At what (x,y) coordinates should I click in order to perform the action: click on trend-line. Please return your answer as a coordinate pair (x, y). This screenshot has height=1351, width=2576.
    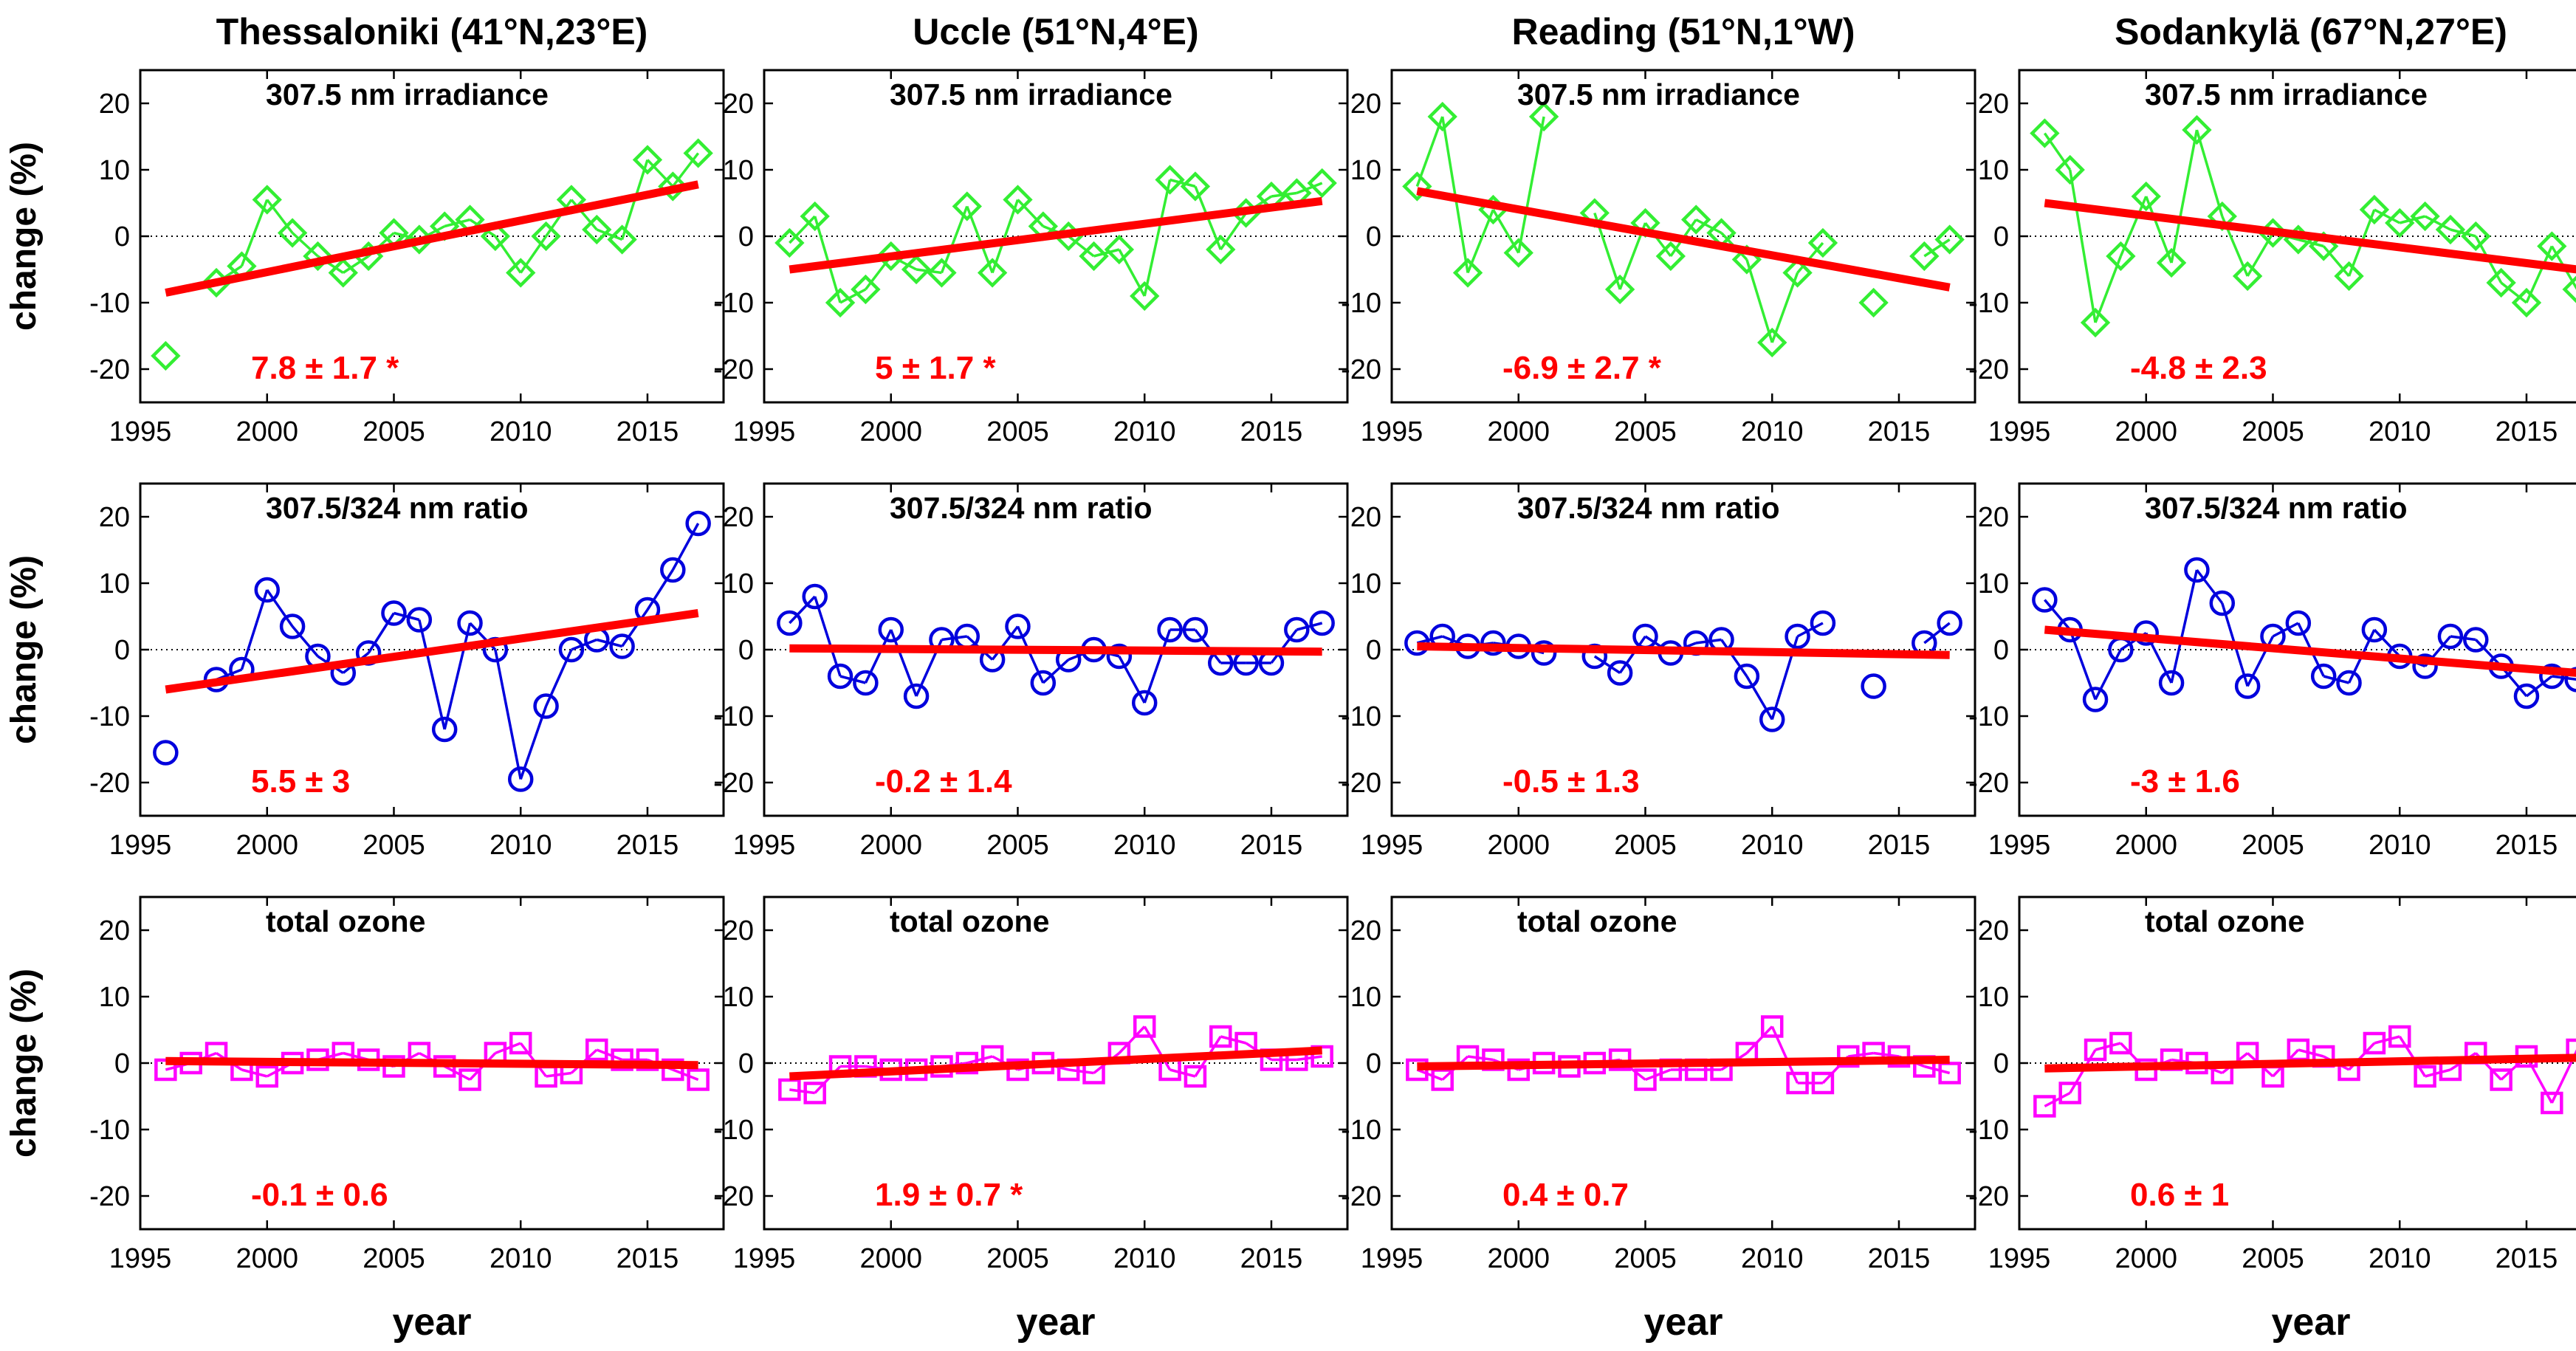
    Looking at the image, I should click on (1055, 650).